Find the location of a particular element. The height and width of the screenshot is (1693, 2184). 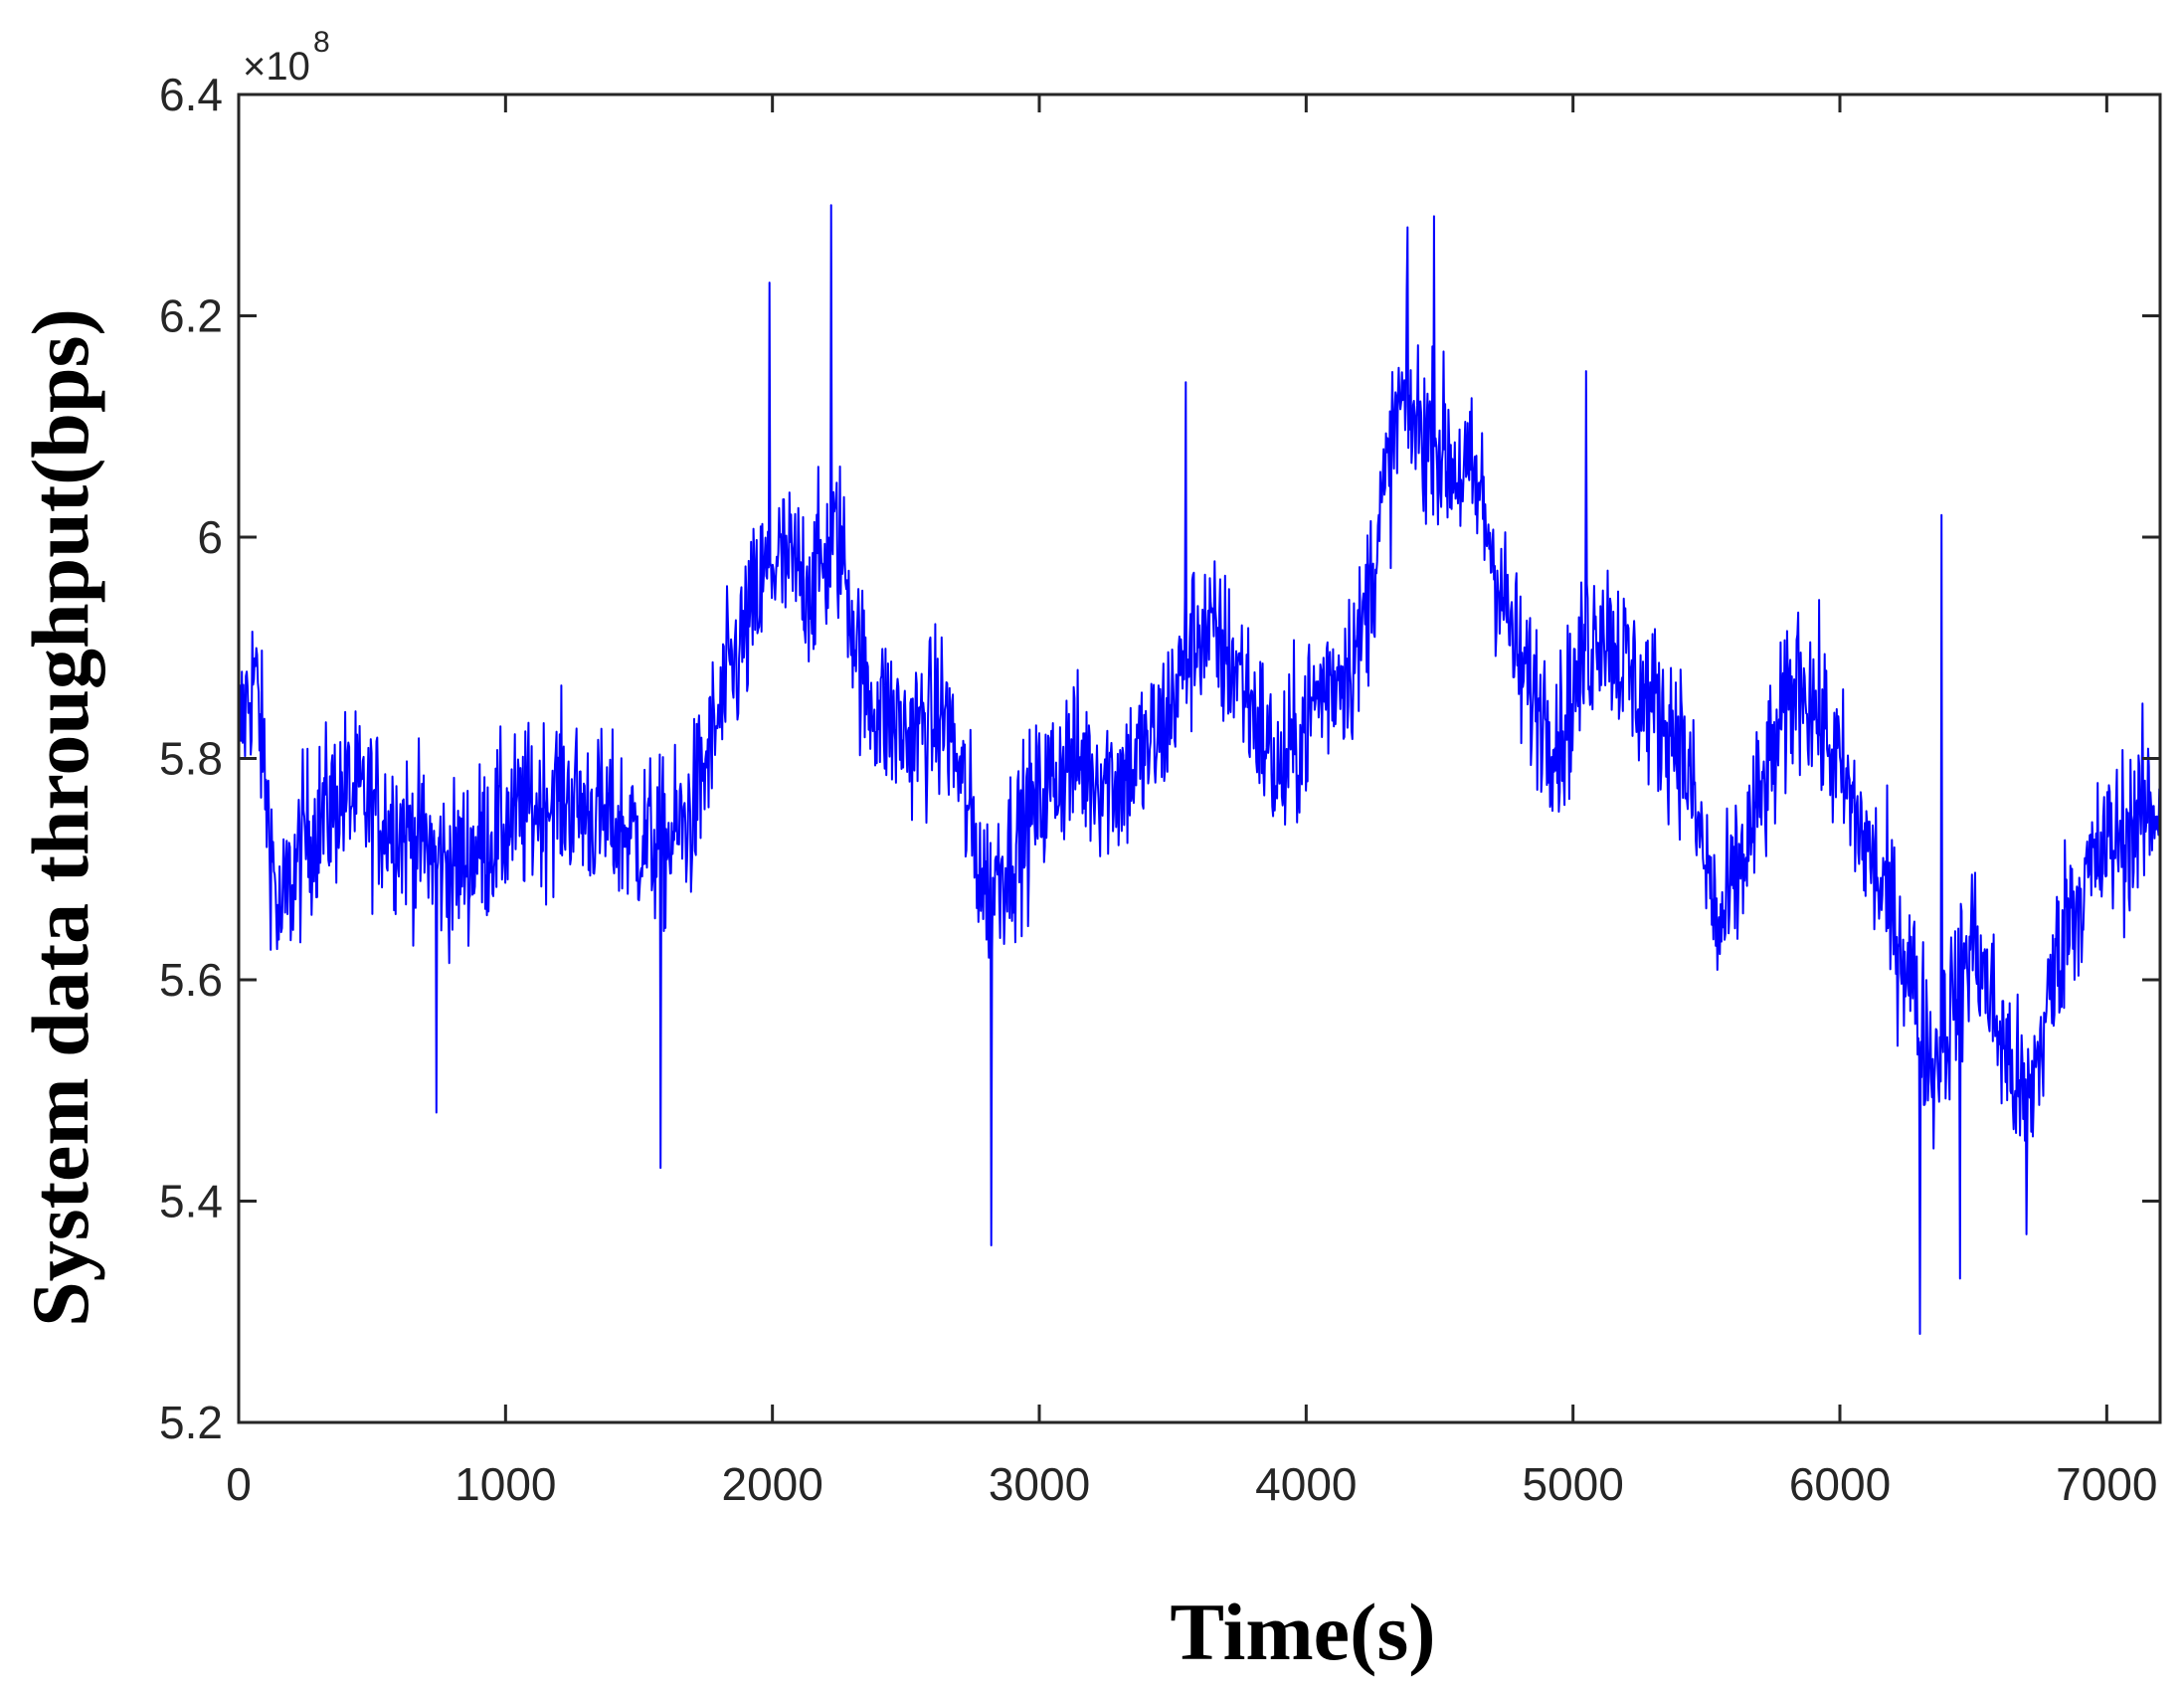

y-tick-label: 6.2 is located at coordinates (191, 316).